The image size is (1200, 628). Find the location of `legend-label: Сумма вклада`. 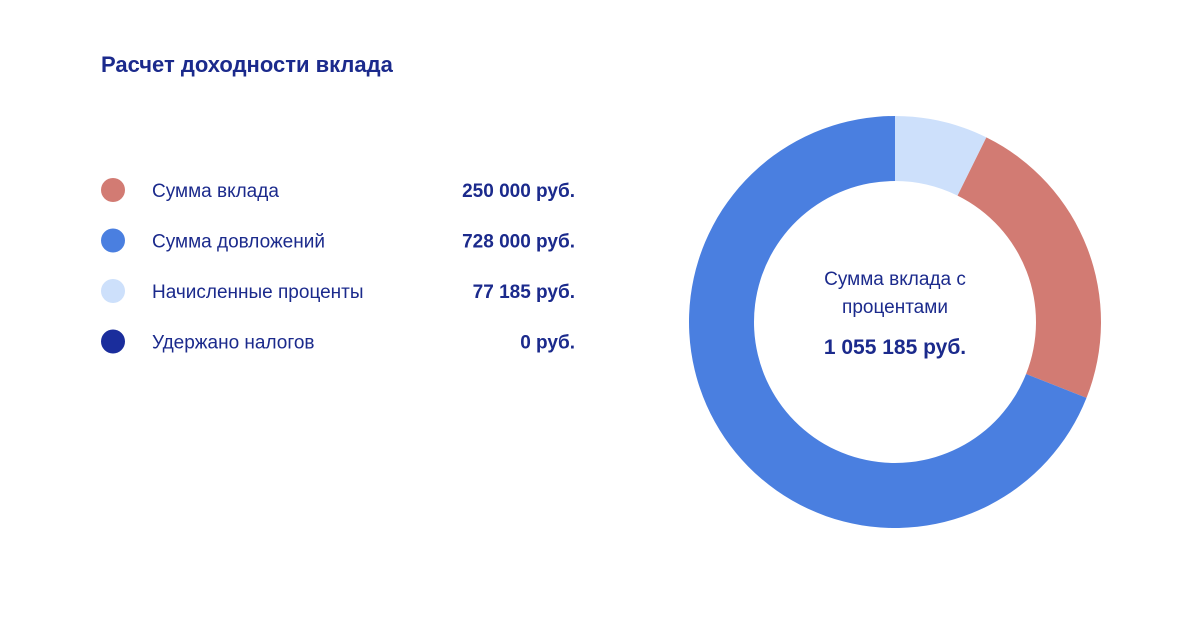

legend-label: Сумма вклада is located at coordinates (215, 191).